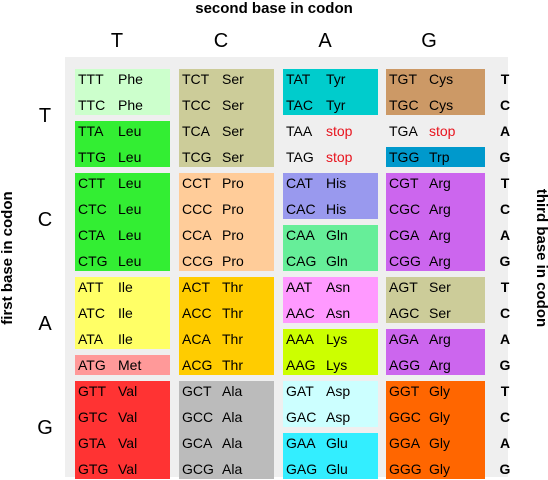  Describe the element at coordinates (435, 157) in the screenshot. I see `codon-cell-tgg: TGG Trp` at that location.